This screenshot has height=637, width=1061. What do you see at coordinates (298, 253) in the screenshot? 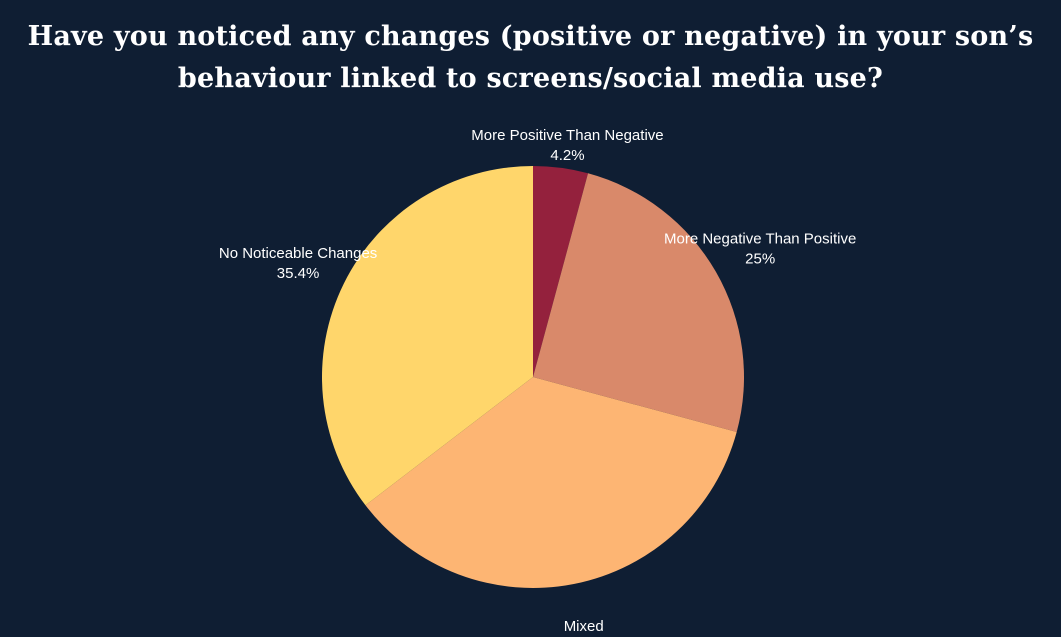
I see `slice-category-label: No Noticeable Changes` at bounding box center [298, 253].